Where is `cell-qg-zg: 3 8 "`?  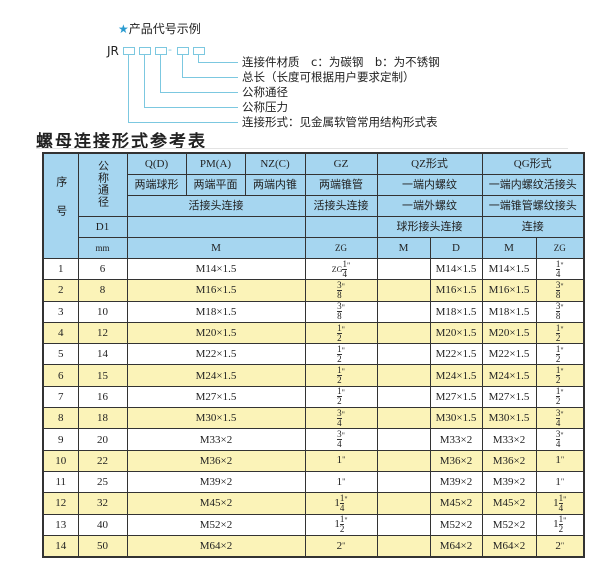 cell-qg-zg: 3 8 " is located at coordinates (560, 290).